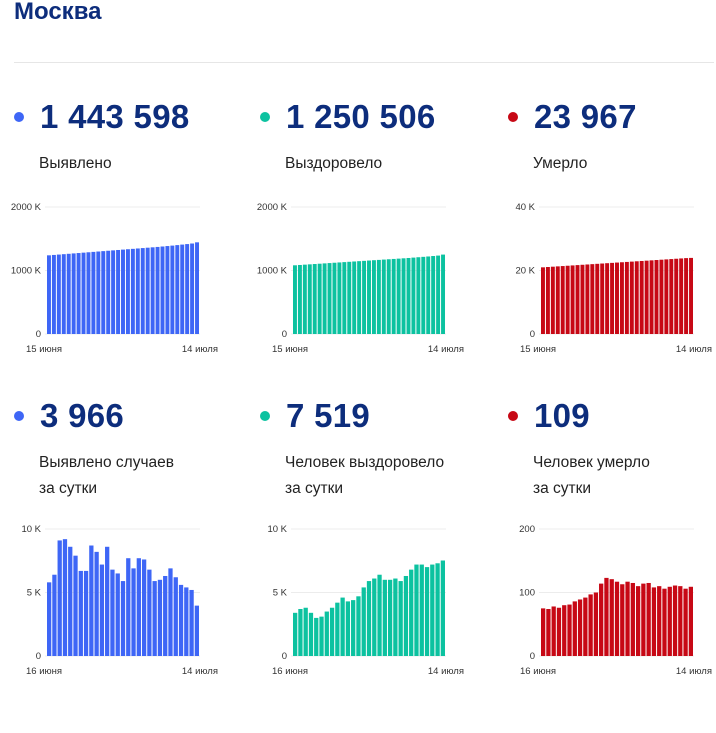 The image size is (716, 733). Describe the element at coordinates (106, 462) in the screenshot. I see `stat-label-line1: Выявлено случаев` at that location.